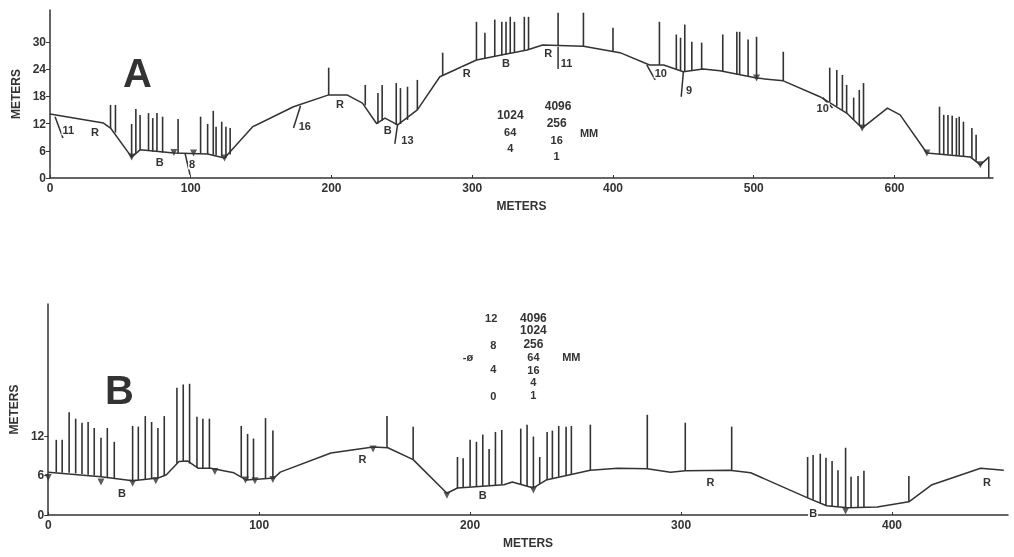  Describe the element at coordinates (39, 41) in the screenshot. I see `y-tick-label: 30` at that location.